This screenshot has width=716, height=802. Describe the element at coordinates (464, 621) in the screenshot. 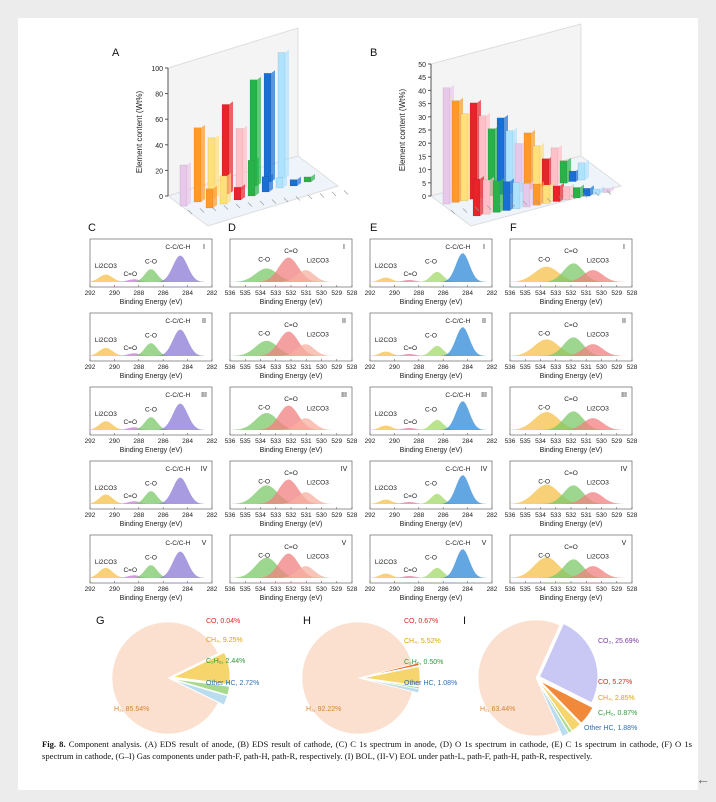

I see `panel-label-i: I` at that location.